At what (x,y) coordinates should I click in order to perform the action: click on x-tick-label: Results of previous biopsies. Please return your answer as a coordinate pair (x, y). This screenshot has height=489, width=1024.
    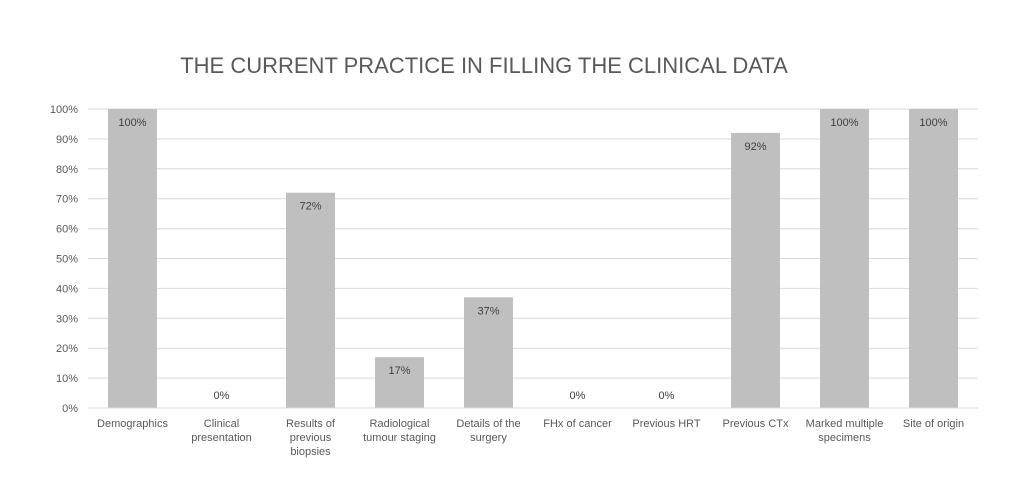
    Looking at the image, I should click on (311, 438).